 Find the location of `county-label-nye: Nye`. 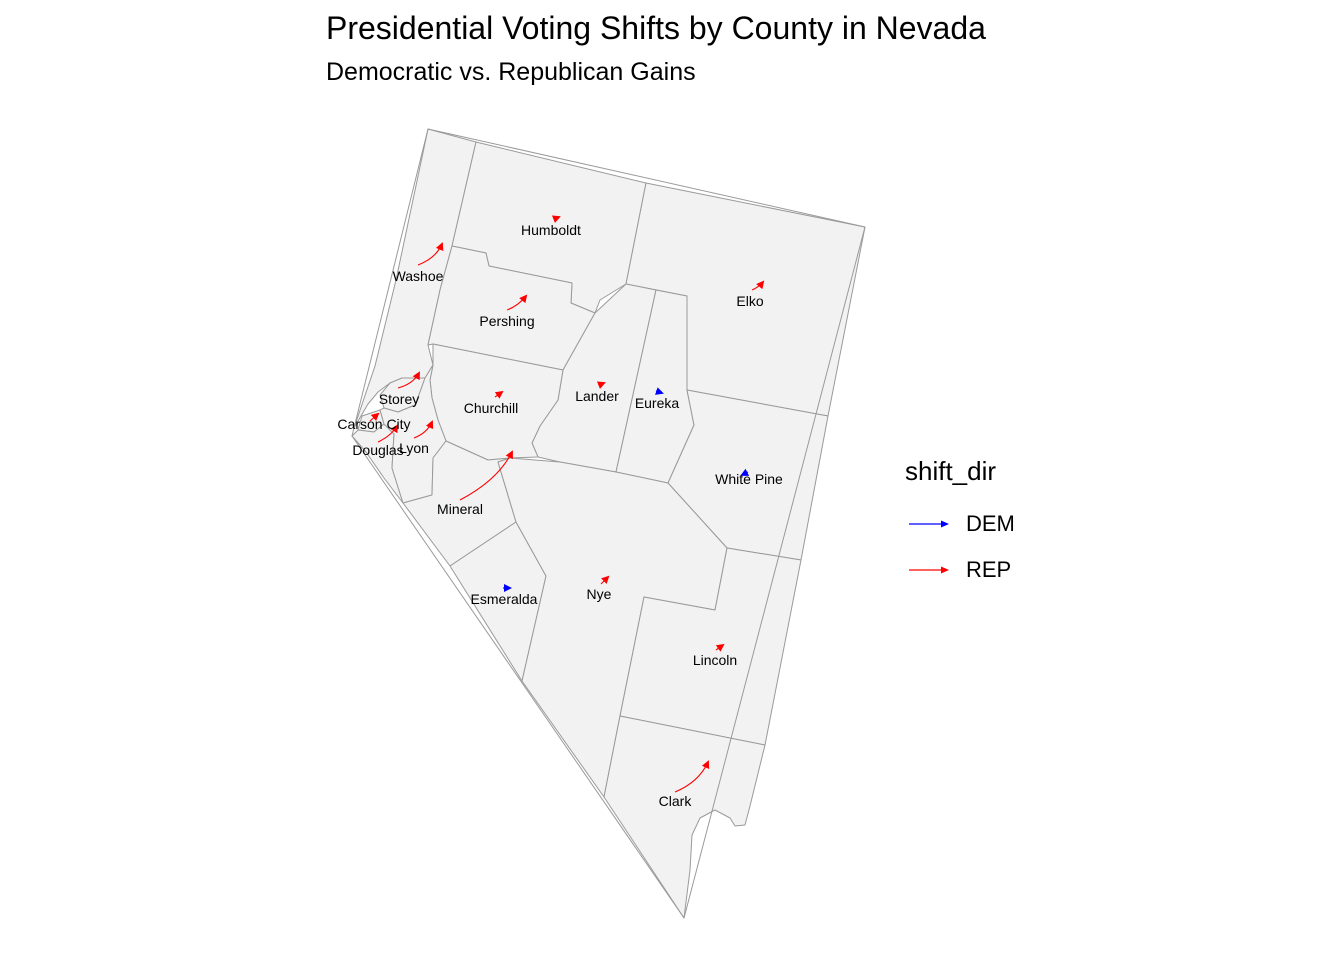

county-label-nye: Nye is located at coordinates (599, 594).